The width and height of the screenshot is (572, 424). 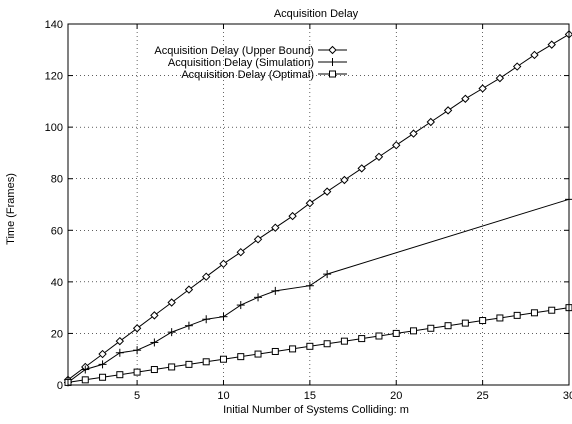 What do you see at coordinates (316, 410) in the screenshot?
I see `x-axis-title: Initial Number of Systems Colliding: m` at bounding box center [316, 410].